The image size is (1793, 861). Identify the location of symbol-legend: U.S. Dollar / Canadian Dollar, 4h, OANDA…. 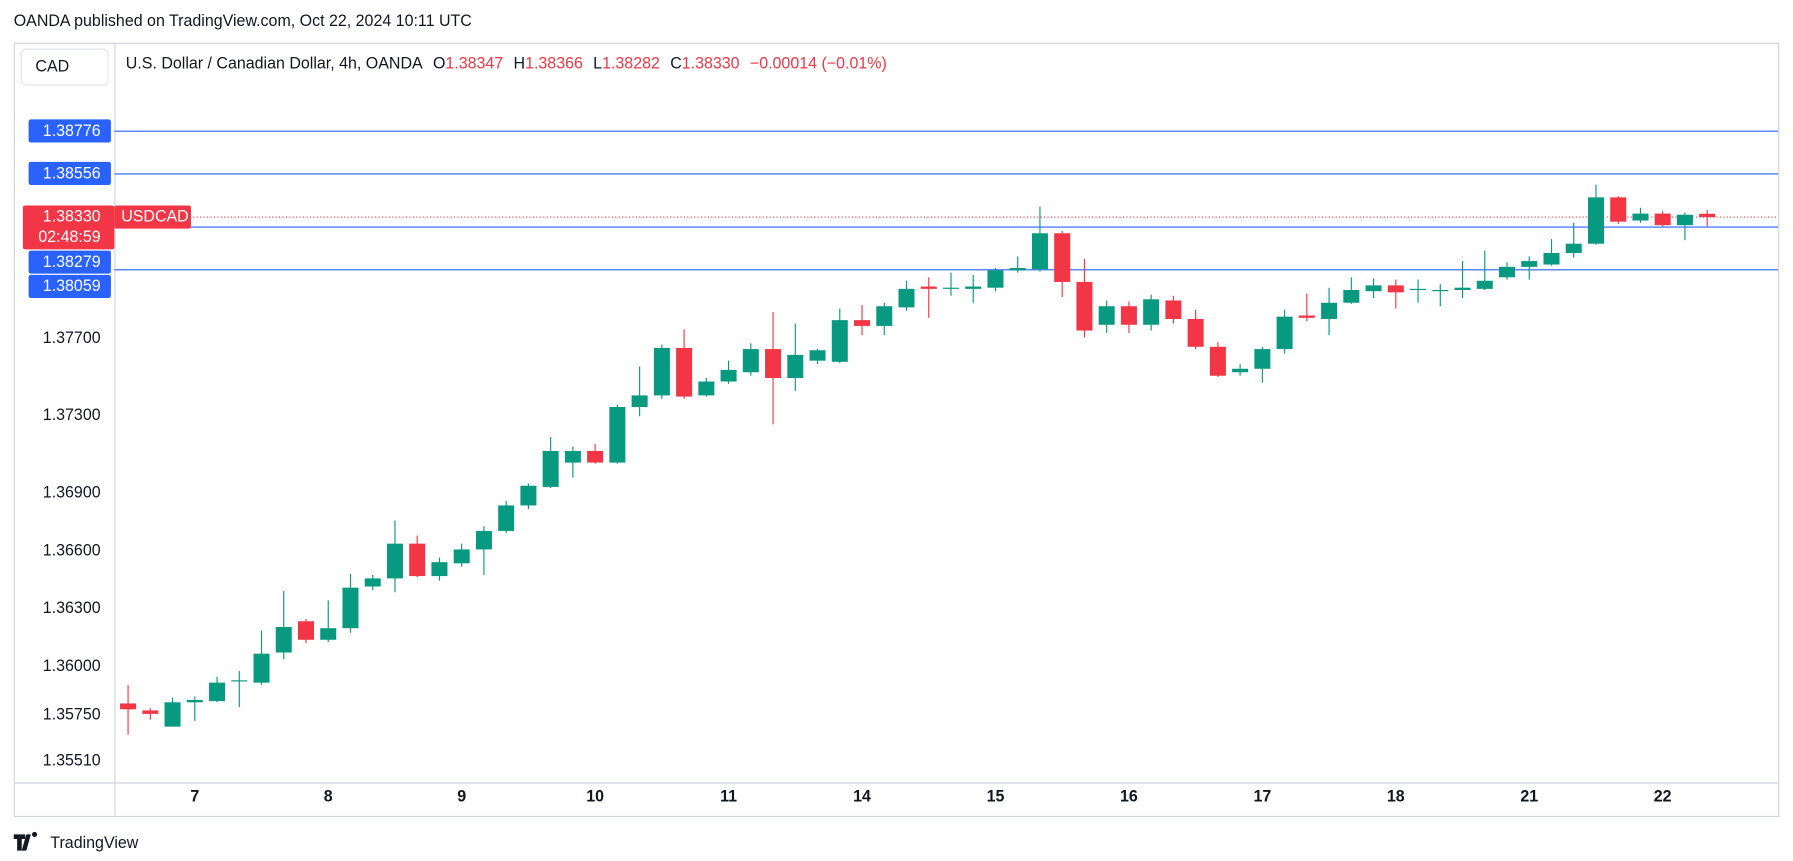
(506, 64).